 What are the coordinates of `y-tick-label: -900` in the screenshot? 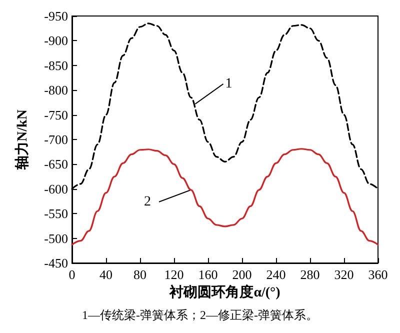 It's located at (56, 40).